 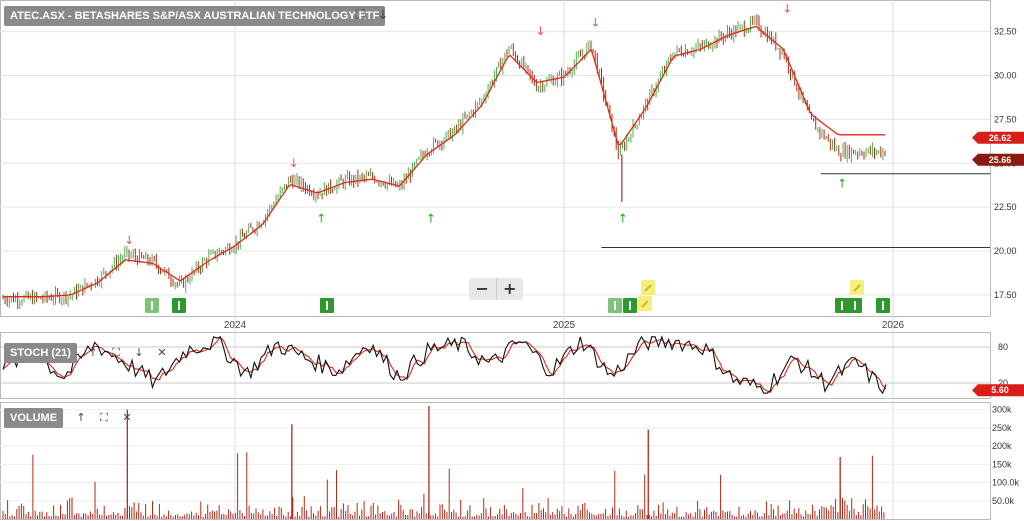 I want to click on price-y-tick-label: 17.50, so click(x=1005, y=295).